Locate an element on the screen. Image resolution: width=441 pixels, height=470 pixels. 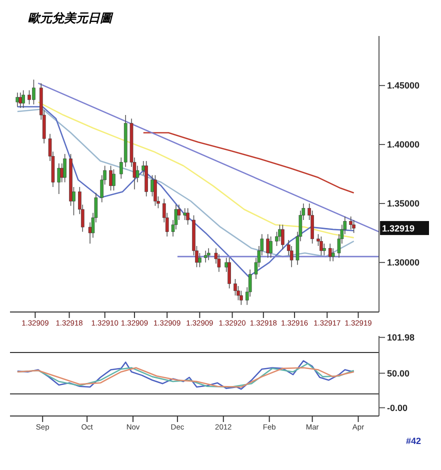
annotation: 1.32919 is located at coordinates (398, 229).